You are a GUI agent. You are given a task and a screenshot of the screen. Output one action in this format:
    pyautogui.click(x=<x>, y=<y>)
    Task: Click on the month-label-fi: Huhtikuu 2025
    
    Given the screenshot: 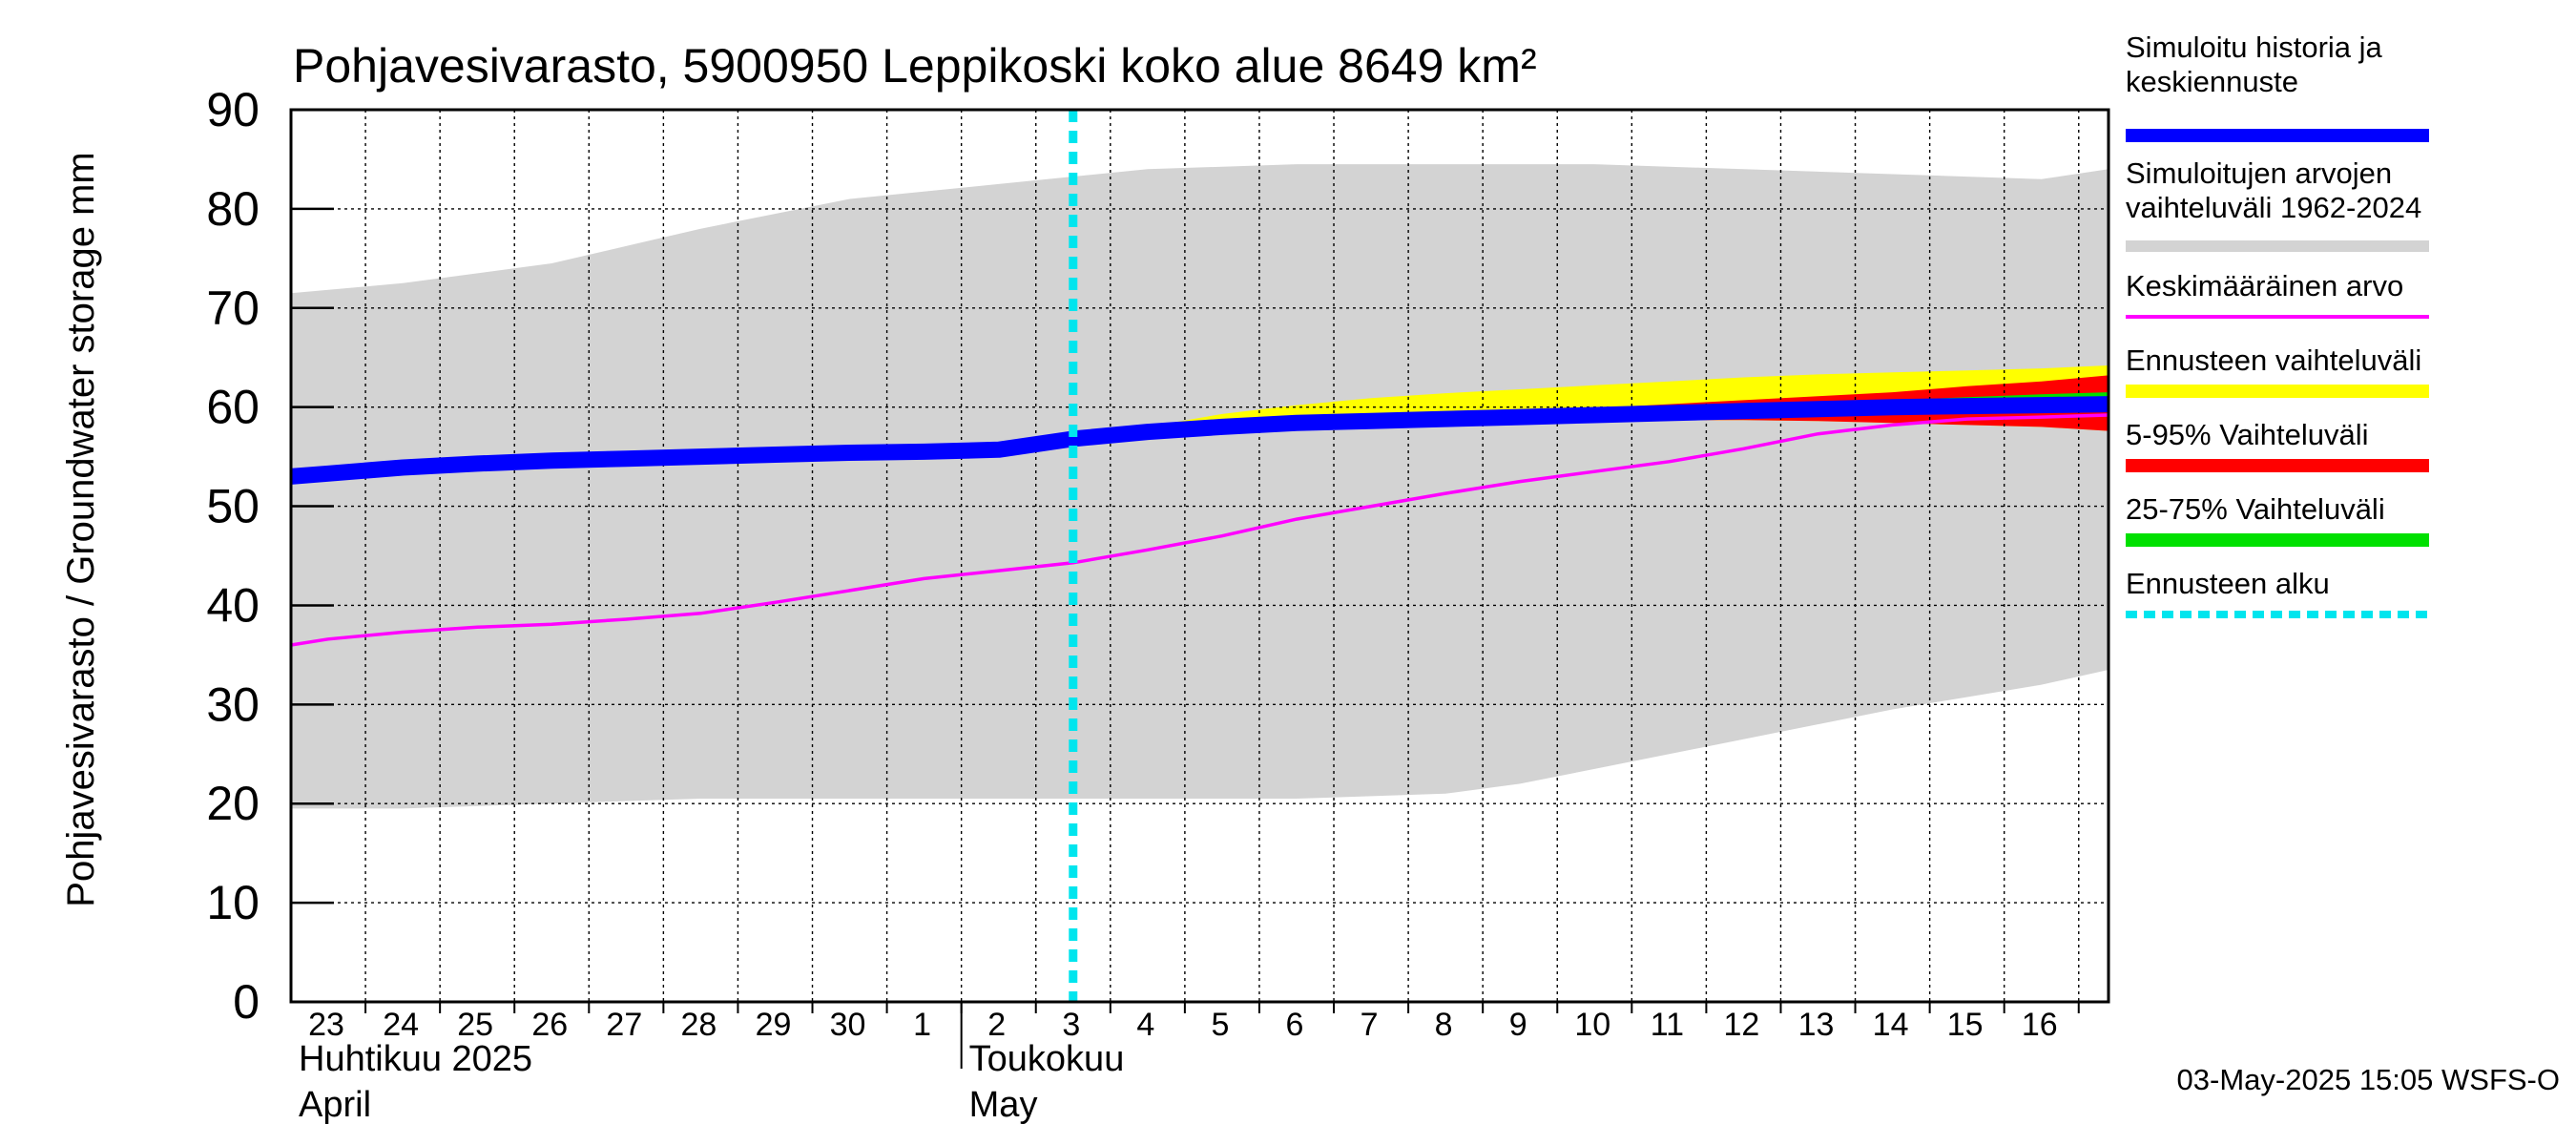 What is the action you would take?
    pyautogui.click(x=415, y=1059)
    